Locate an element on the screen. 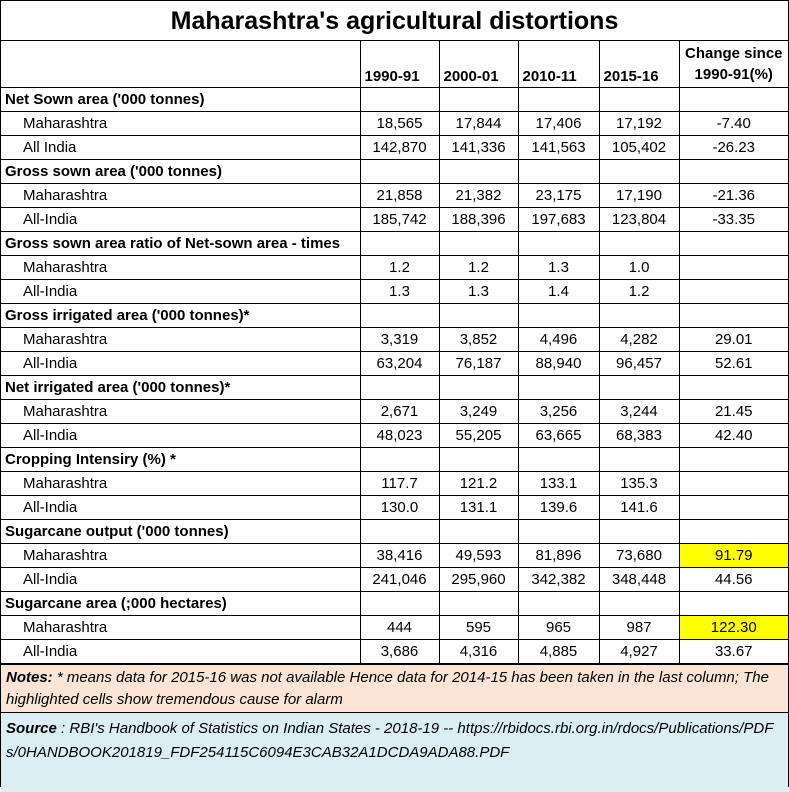 Image resolution: width=789 pixels, height=792 pixels. section-row: Gross irrigated area ('000 tonnes)* is located at coordinates (394, 315).